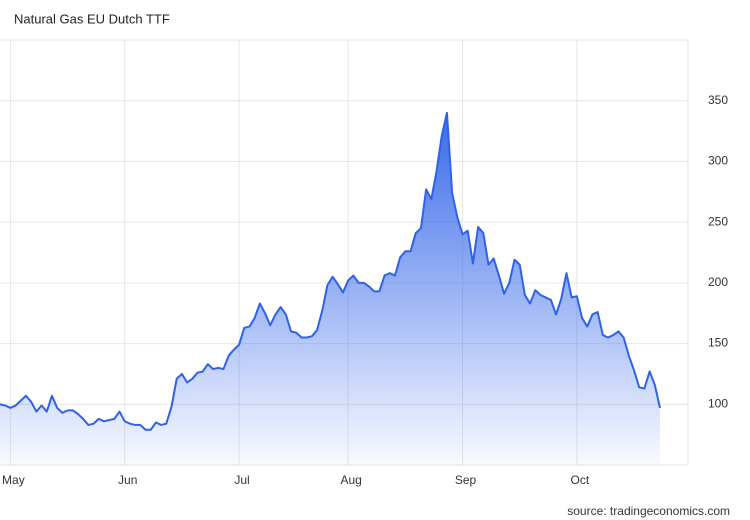  Describe the element at coordinates (718, 282) in the screenshot. I see `y-tick-label: 200` at that location.